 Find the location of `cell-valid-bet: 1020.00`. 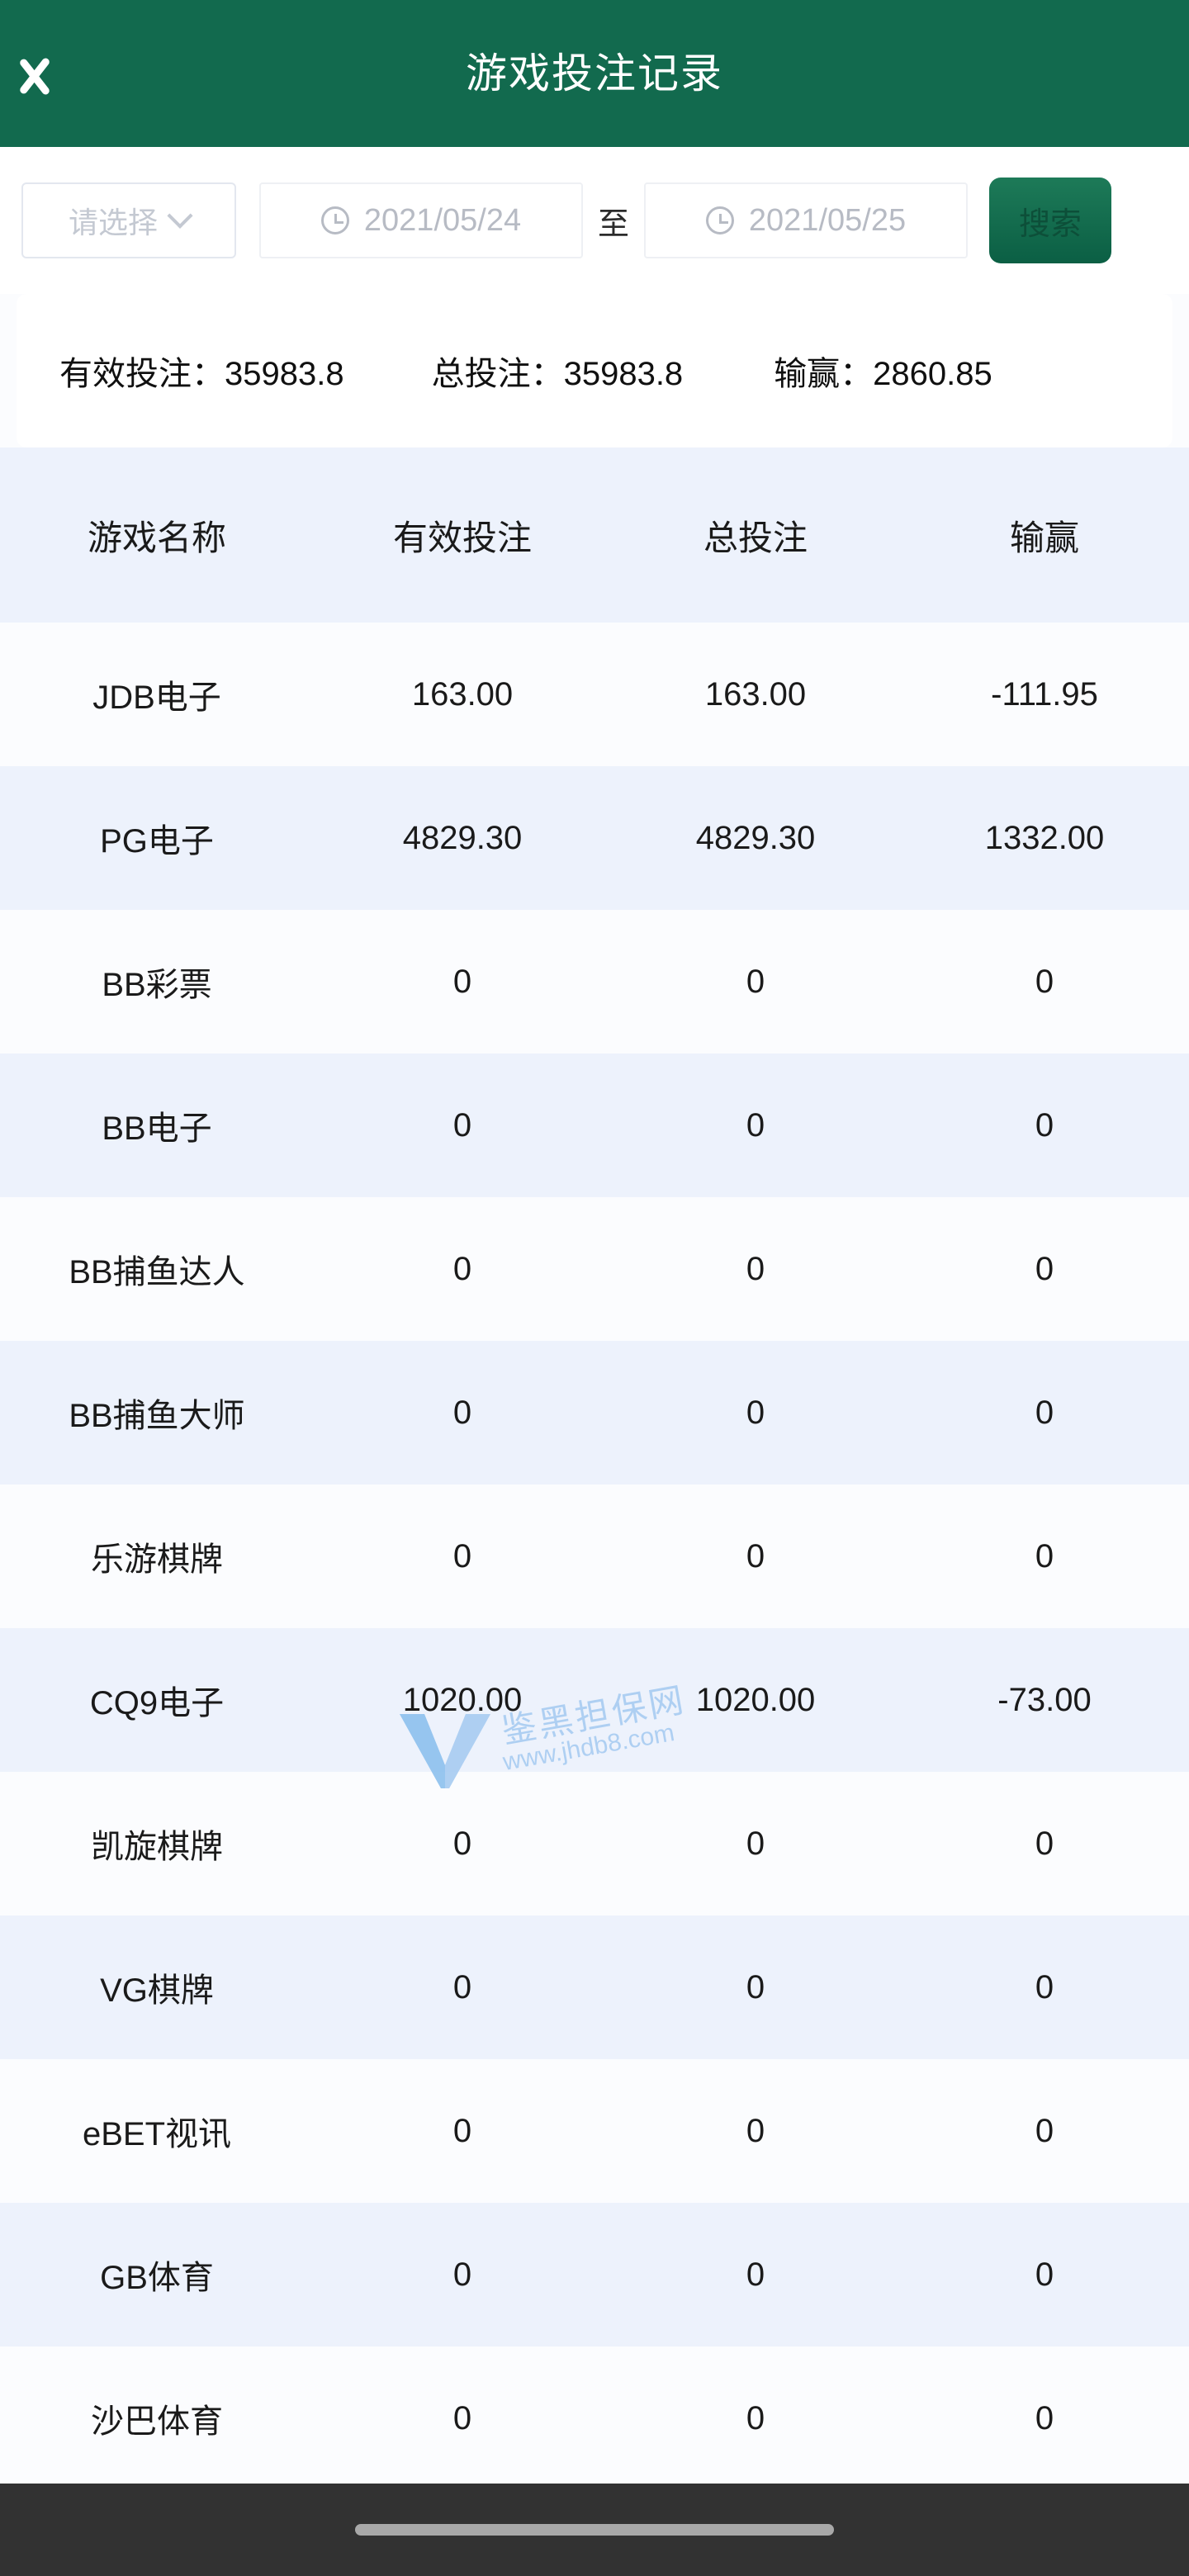

cell-valid-bet: 1020.00 is located at coordinates (462, 1699).